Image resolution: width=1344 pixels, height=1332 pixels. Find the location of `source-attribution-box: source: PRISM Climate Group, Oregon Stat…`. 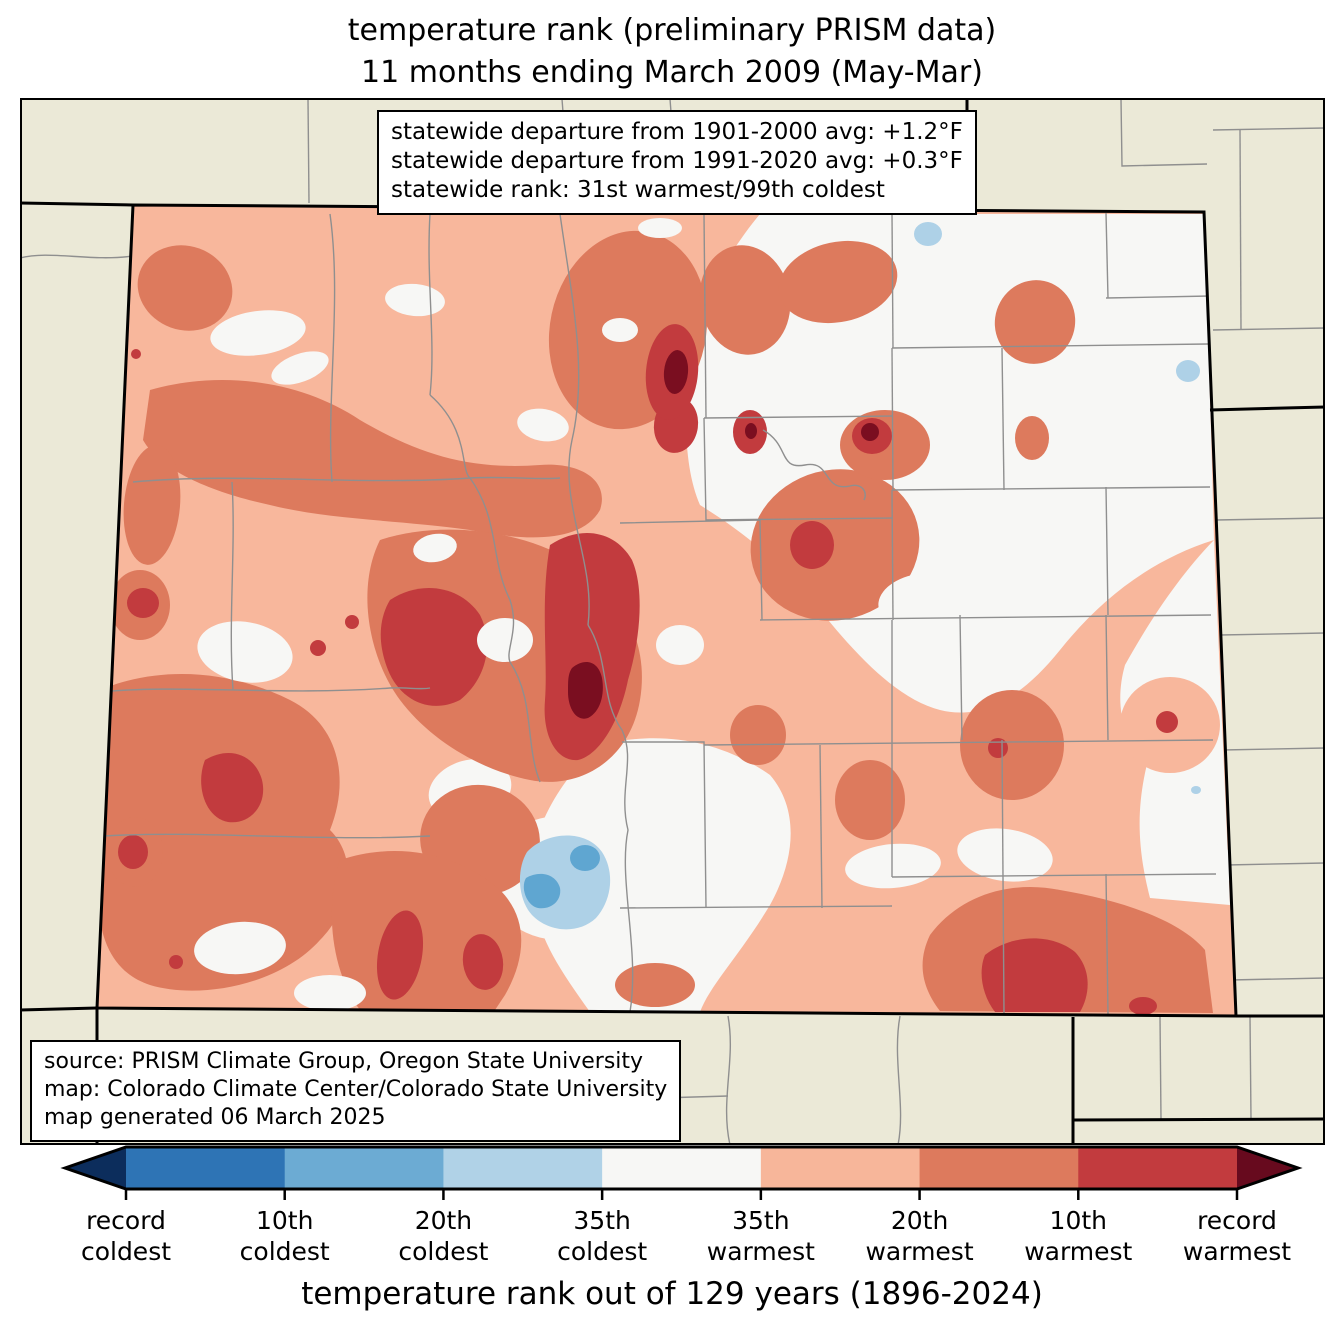

source-attribution-box: source: PRISM Climate Group, Oregon Stat… is located at coordinates (356, 1091).